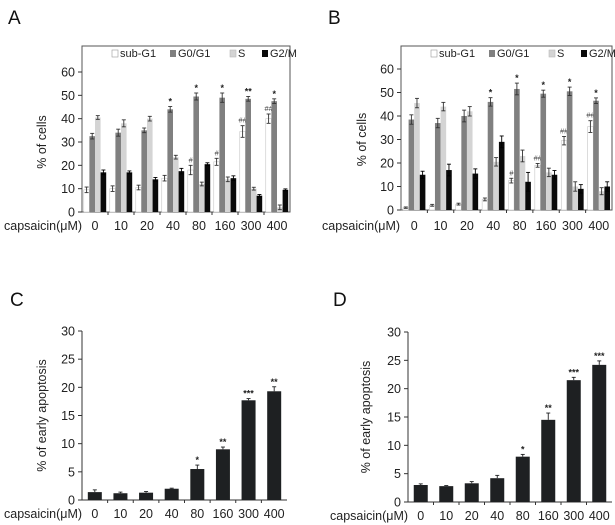 The height and width of the screenshot is (525, 615). What do you see at coordinates (217, 152) in the screenshot?
I see `hash-annotation: #` at bounding box center [217, 152].